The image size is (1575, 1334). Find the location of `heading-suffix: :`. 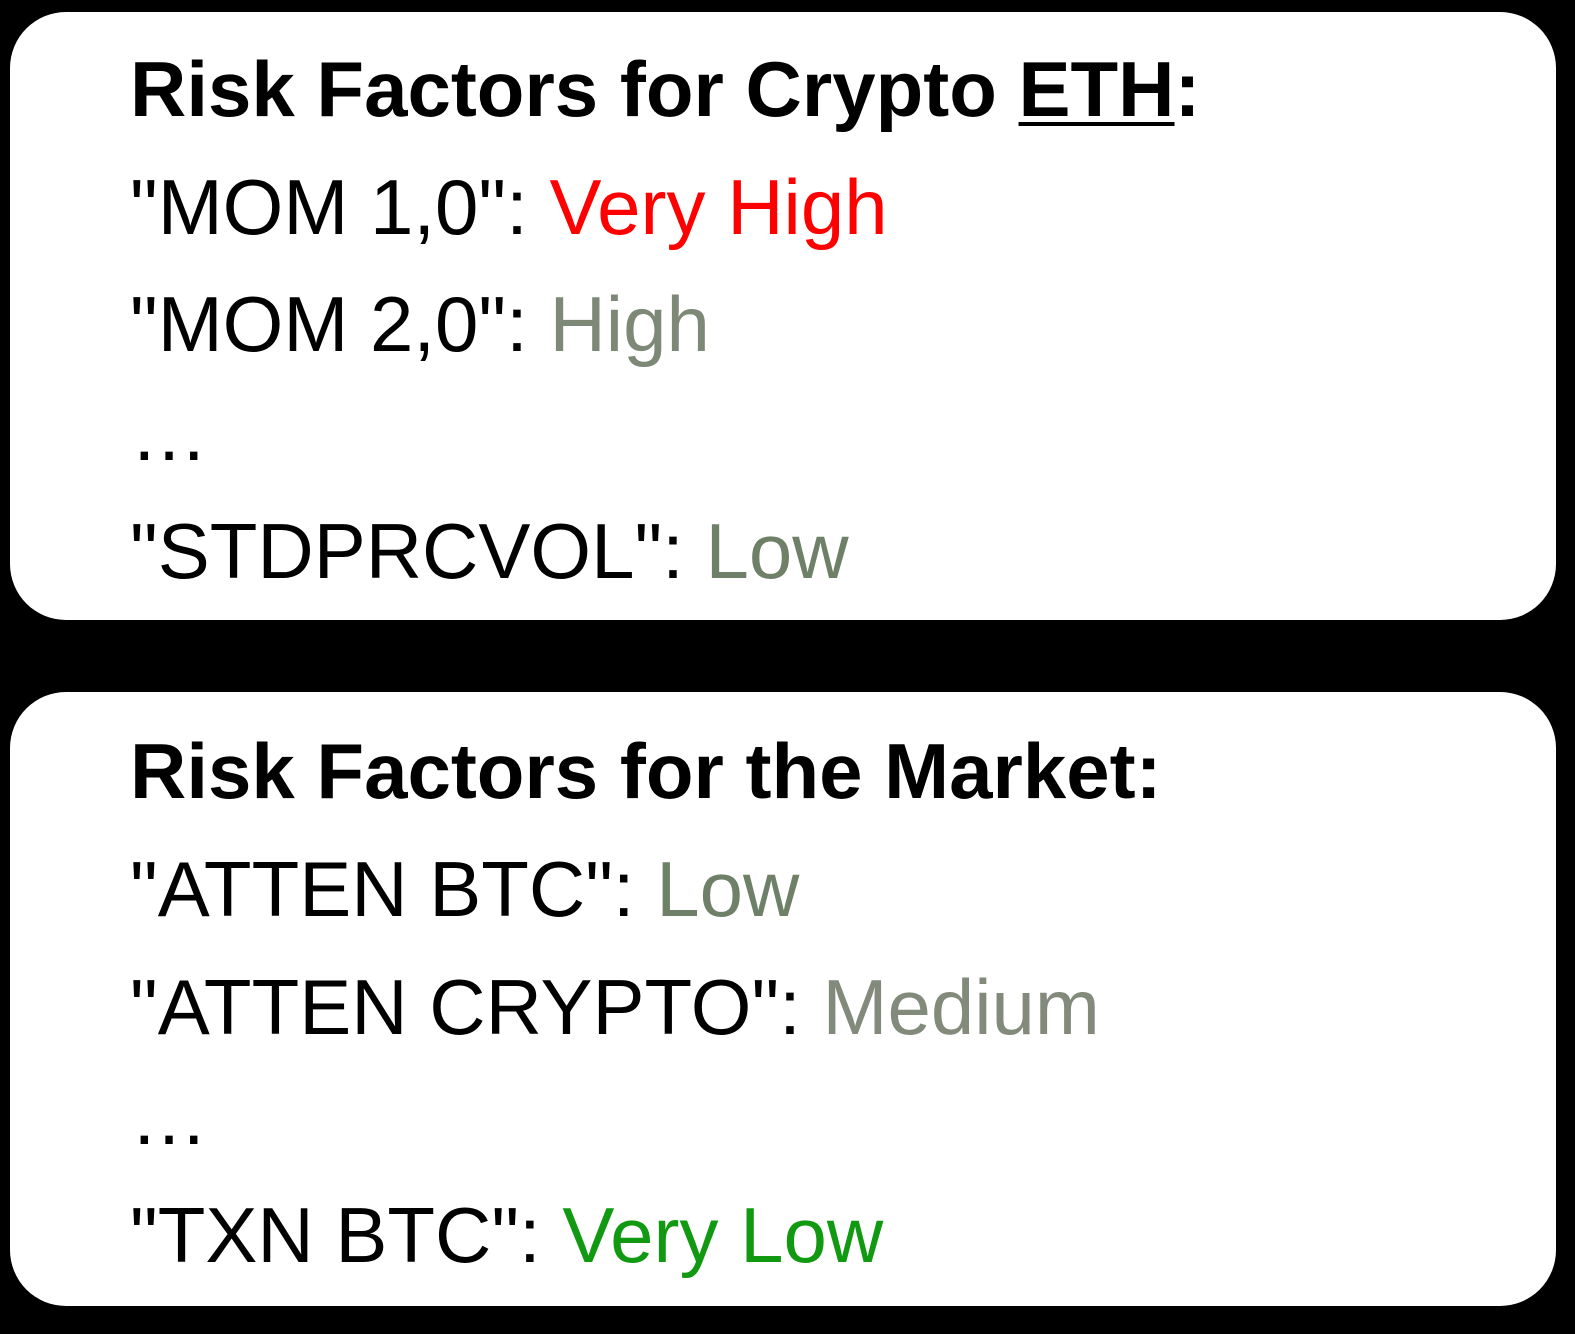

heading-suffix: : is located at coordinates (1187, 89).